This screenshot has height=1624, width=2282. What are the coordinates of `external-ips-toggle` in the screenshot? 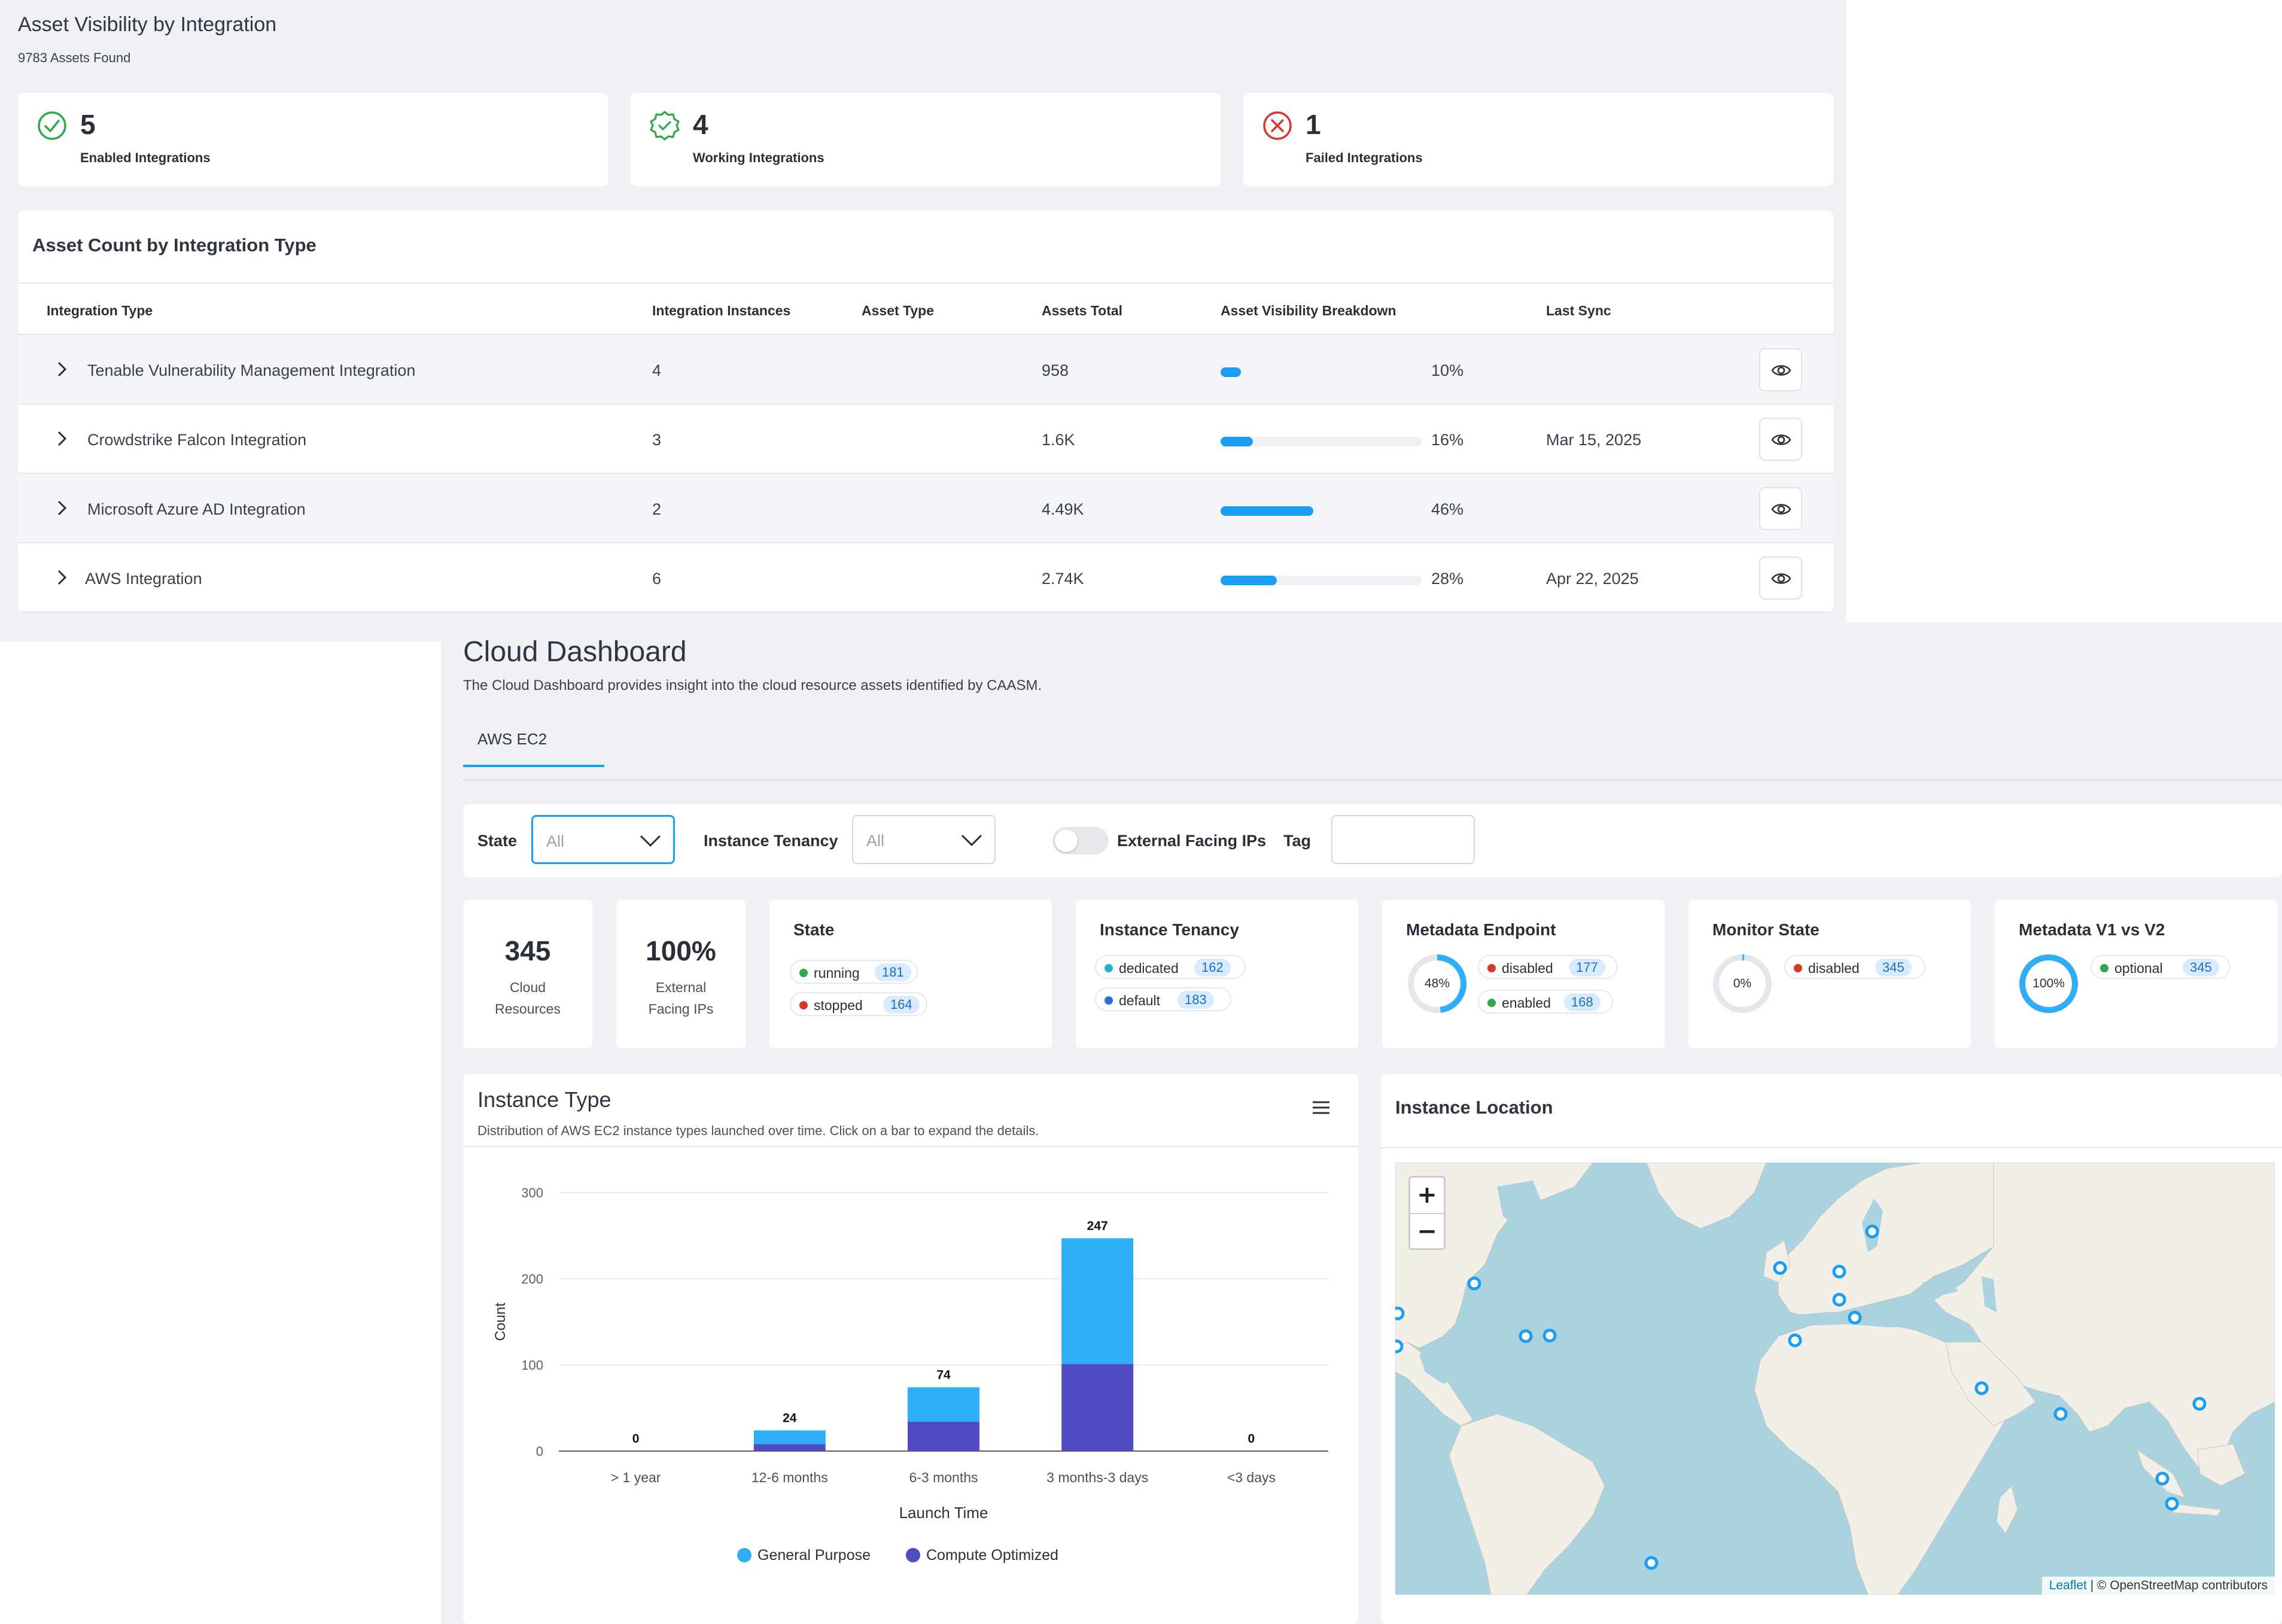 It's located at (1080, 840).